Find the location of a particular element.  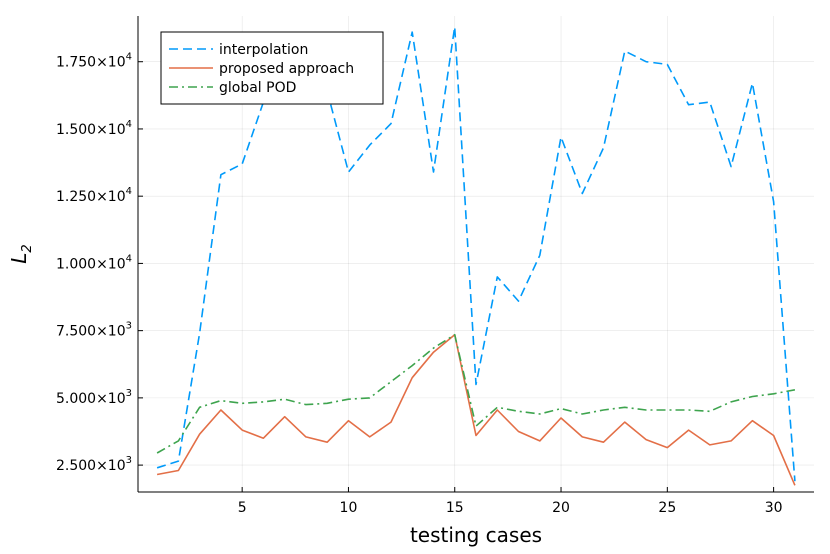

legend: interpolation proposed approach global POD is located at coordinates (272, 68).